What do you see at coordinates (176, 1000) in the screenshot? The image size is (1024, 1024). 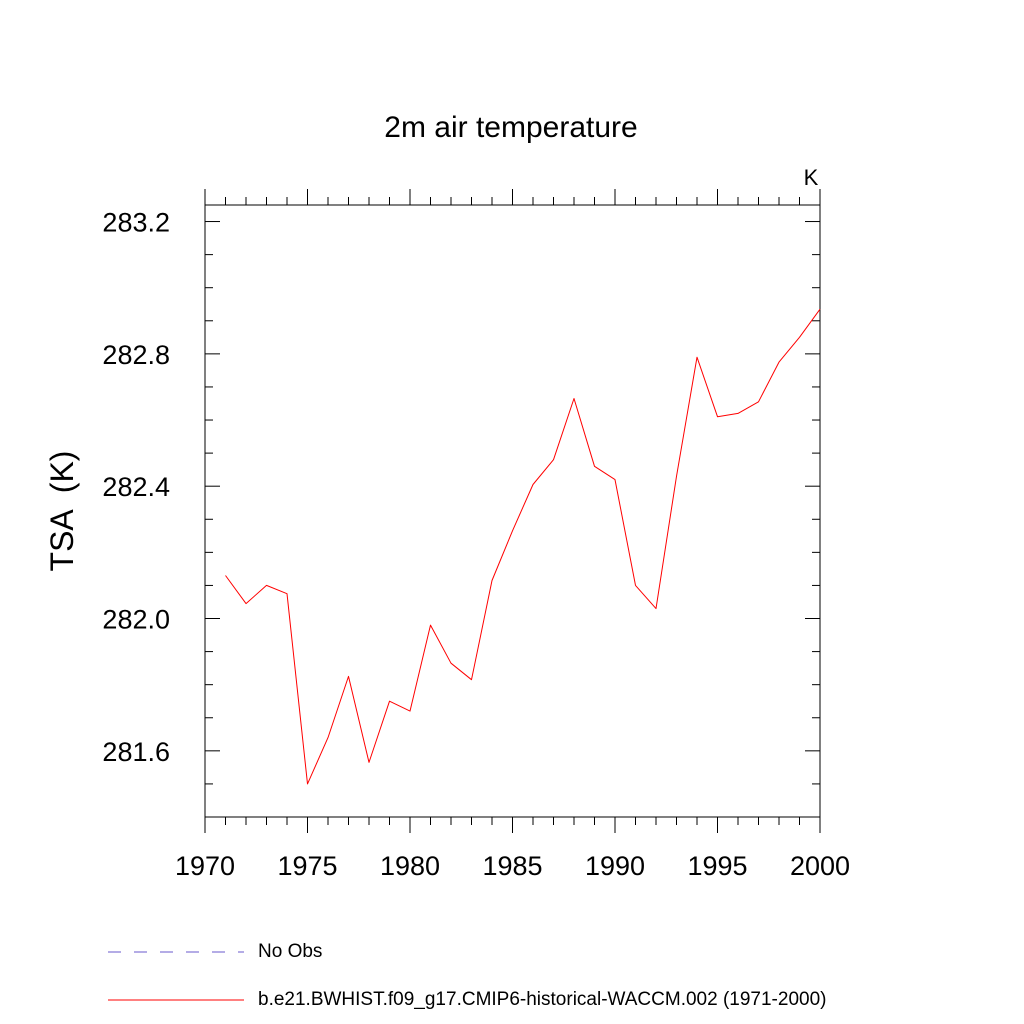 I see `legend-swatch-solid` at bounding box center [176, 1000].